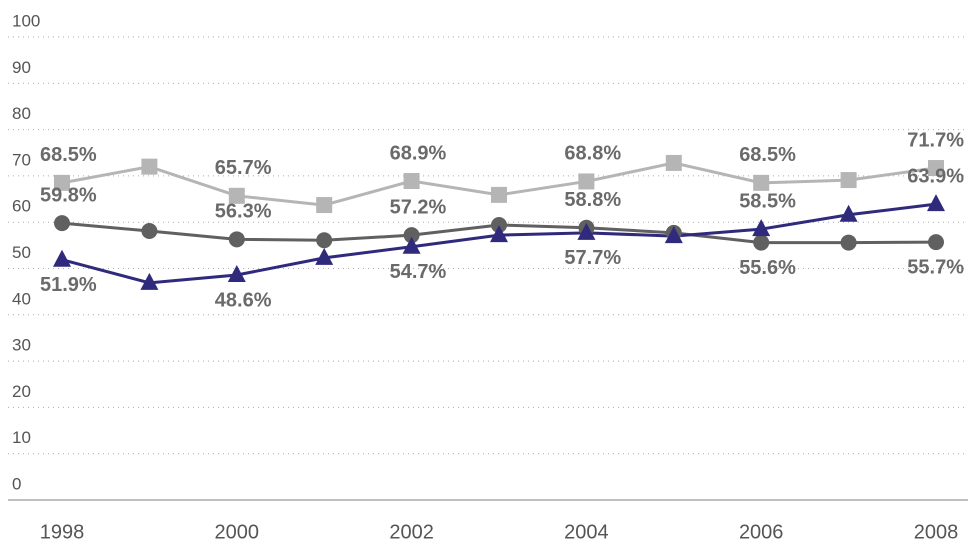  Describe the element at coordinates (16, 483) in the screenshot. I see `y-tick-label: 0` at that location.